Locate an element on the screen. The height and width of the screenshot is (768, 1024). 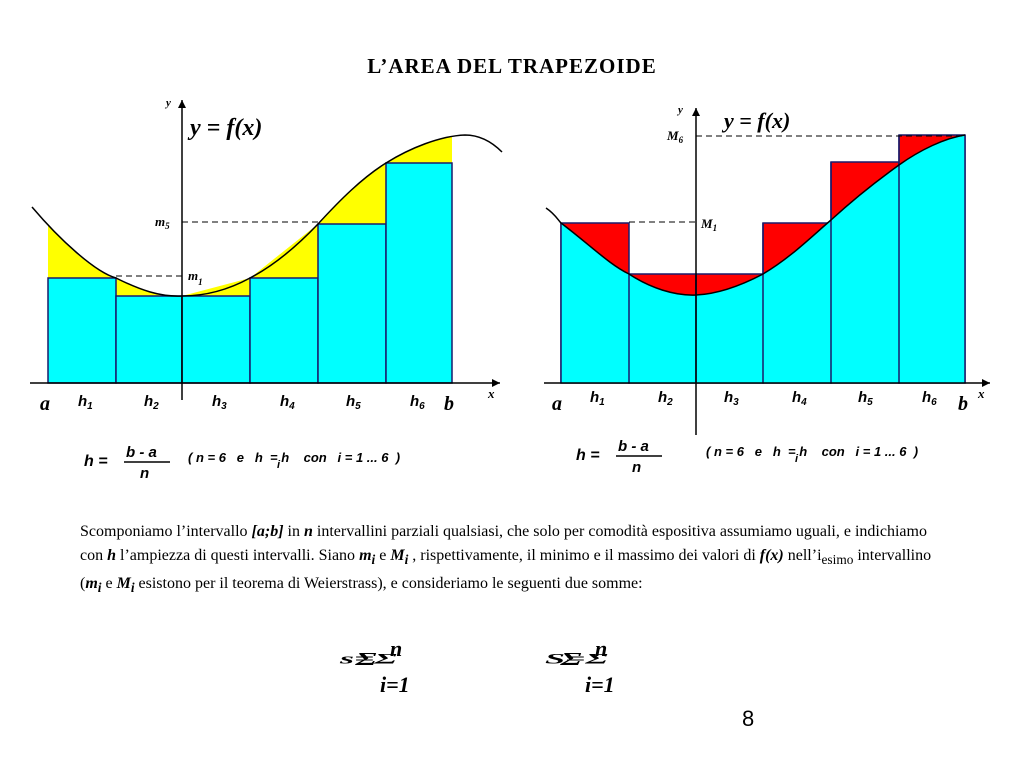
left-x-axis-label: x is located at coordinates (491, 393).